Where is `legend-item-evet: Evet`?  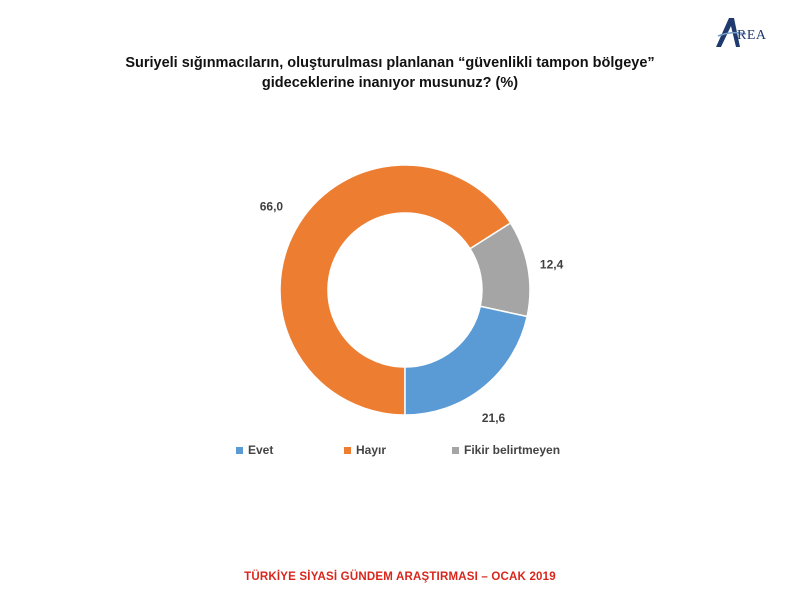
legend-item-evet: Evet is located at coordinates (254, 450).